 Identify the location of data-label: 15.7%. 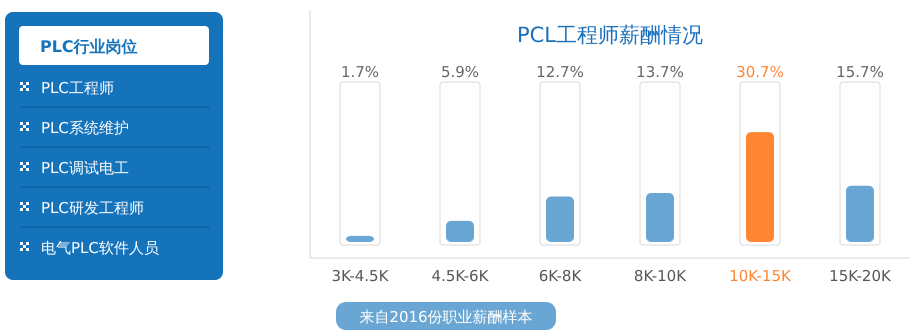
(860, 72).